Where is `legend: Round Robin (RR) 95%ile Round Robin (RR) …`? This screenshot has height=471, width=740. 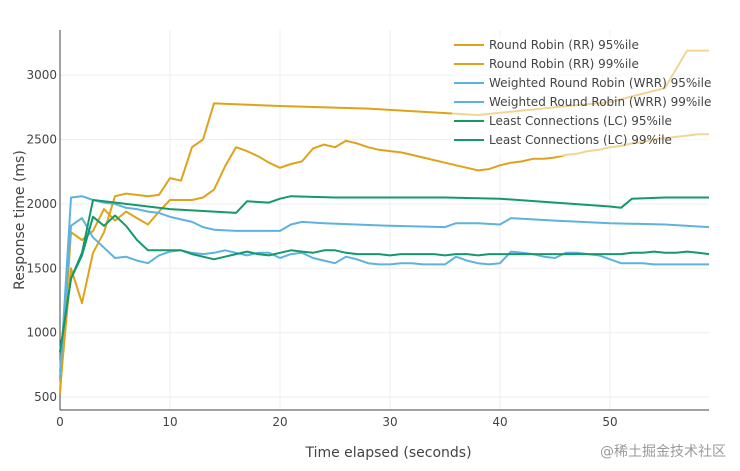
legend: Round Robin (RR) 95%ile Round Robin (RR) … is located at coordinates (585, 95).